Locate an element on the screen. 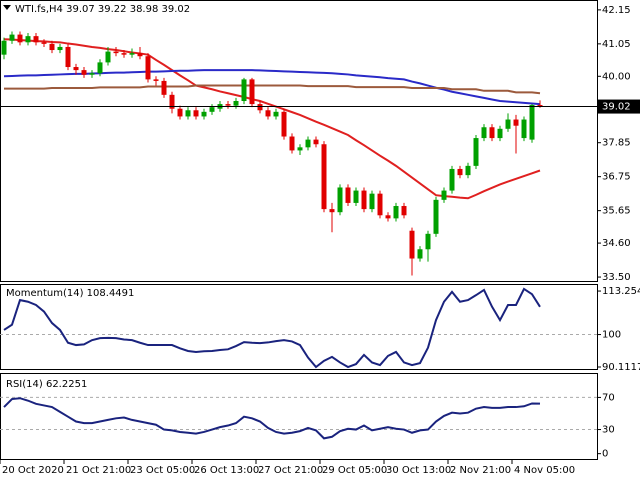 This screenshot has height=480, width=640. y-tick-label: 30 is located at coordinates (608, 430).